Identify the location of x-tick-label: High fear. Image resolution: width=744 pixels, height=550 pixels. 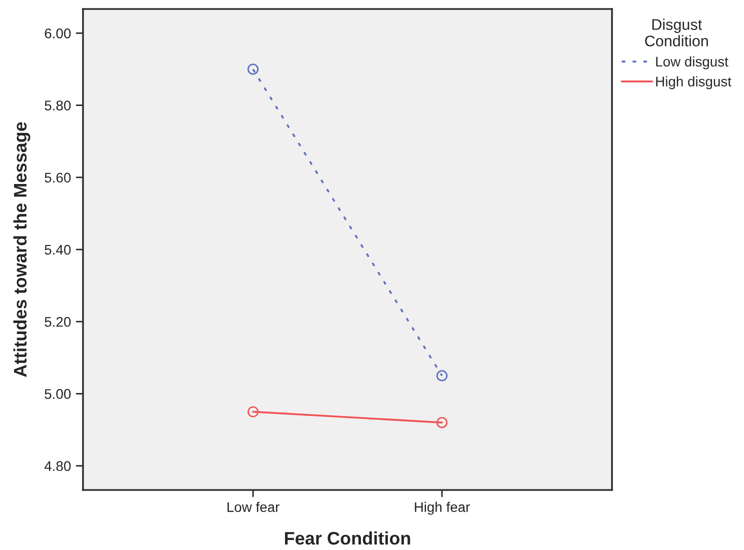
(442, 508).